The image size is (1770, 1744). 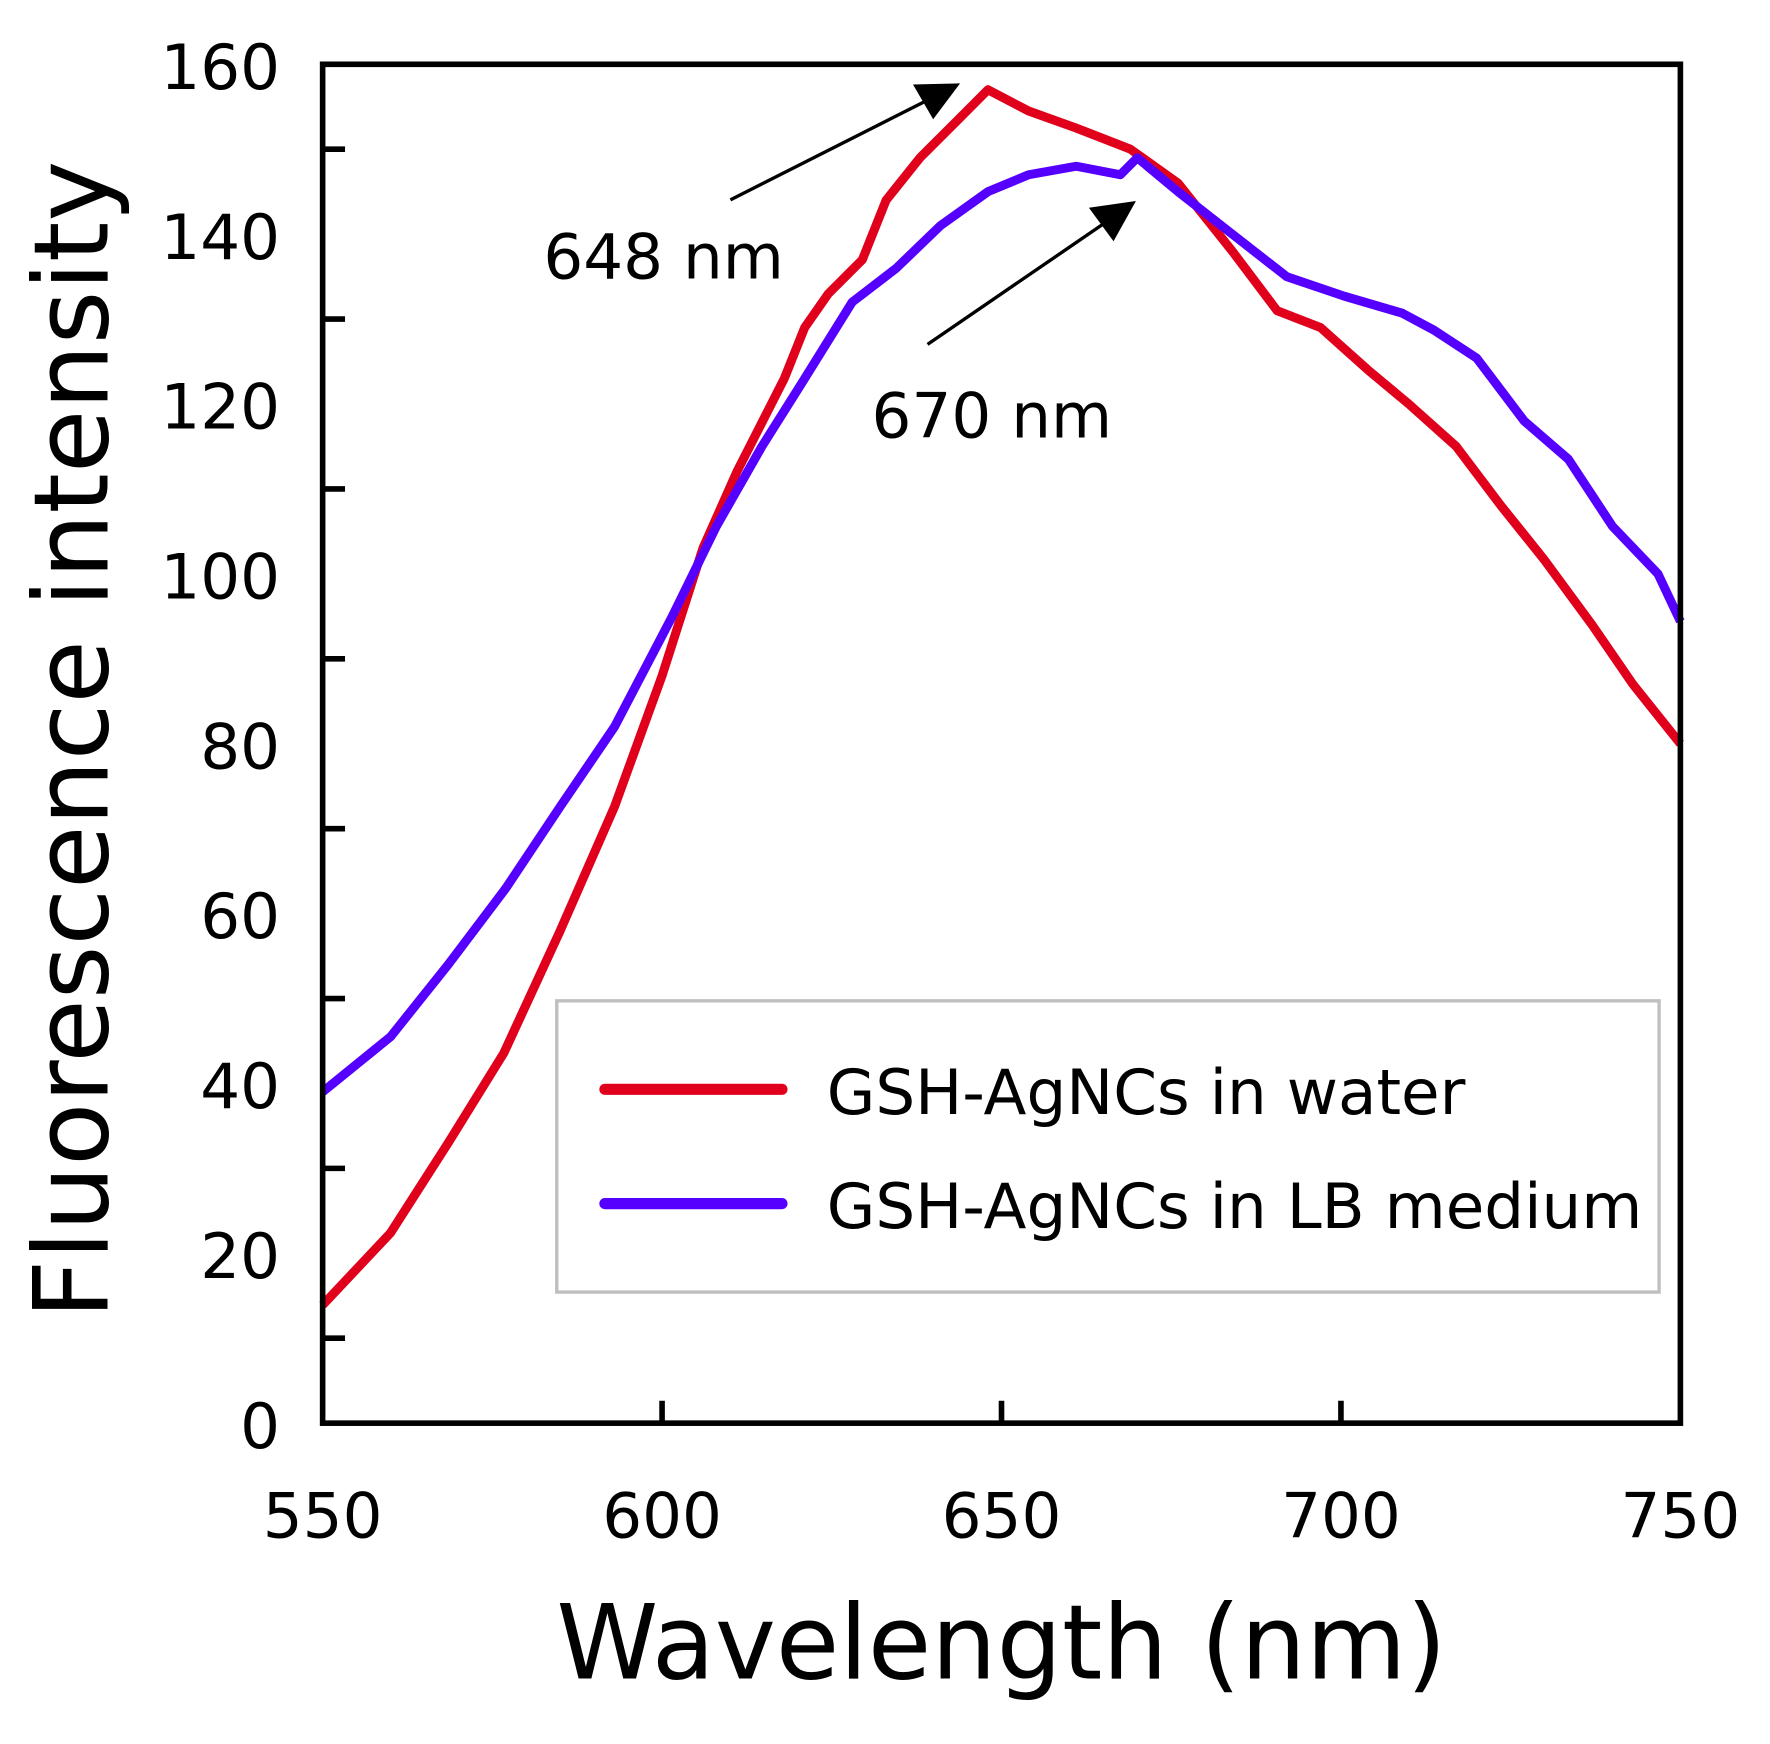 What do you see at coordinates (220, 67) in the screenshot?
I see `y-tick-label: 160` at bounding box center [220, 67].